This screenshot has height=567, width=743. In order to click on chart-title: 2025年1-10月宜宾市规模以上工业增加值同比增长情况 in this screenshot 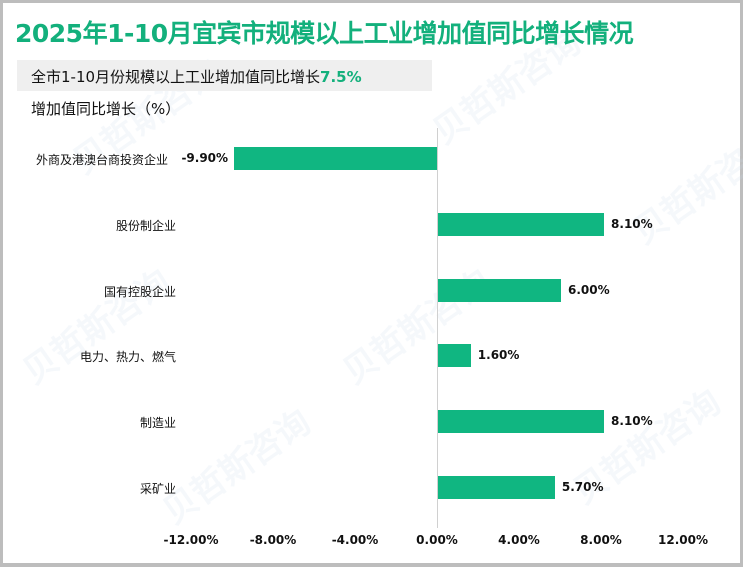, I will do `click(324, 33)`.